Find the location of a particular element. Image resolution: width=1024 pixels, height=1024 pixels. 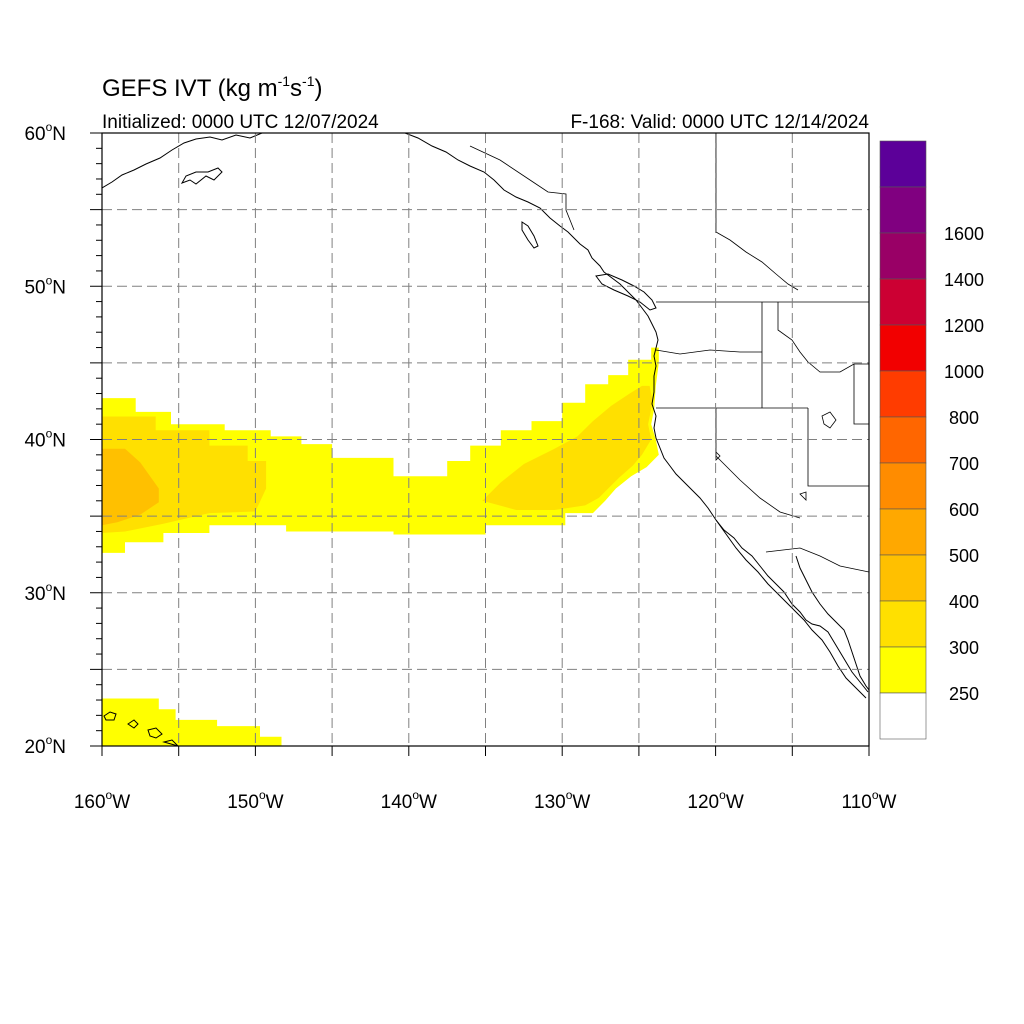

vancouver-island is located at coordinates (626, 292).